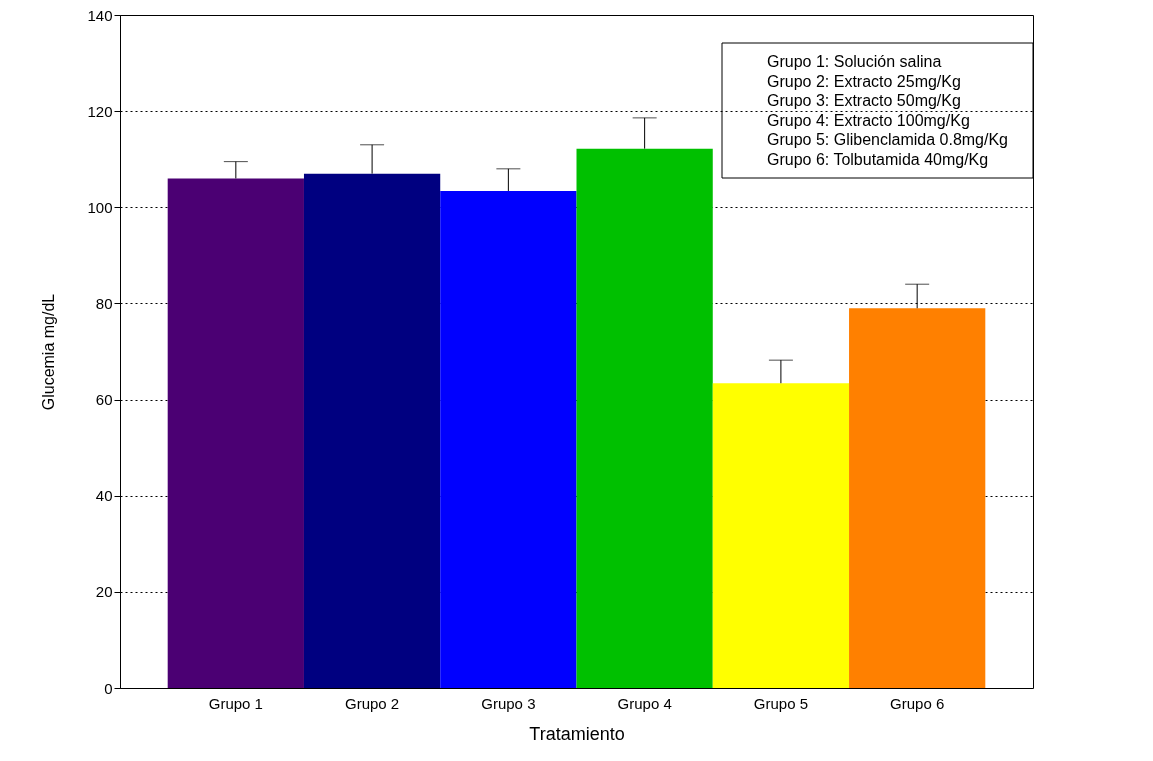  What do you see at coordinates (780, 703) in the screenshot?
I see `x-tick-label: Grupo 5` at bounding box center [780, 703].